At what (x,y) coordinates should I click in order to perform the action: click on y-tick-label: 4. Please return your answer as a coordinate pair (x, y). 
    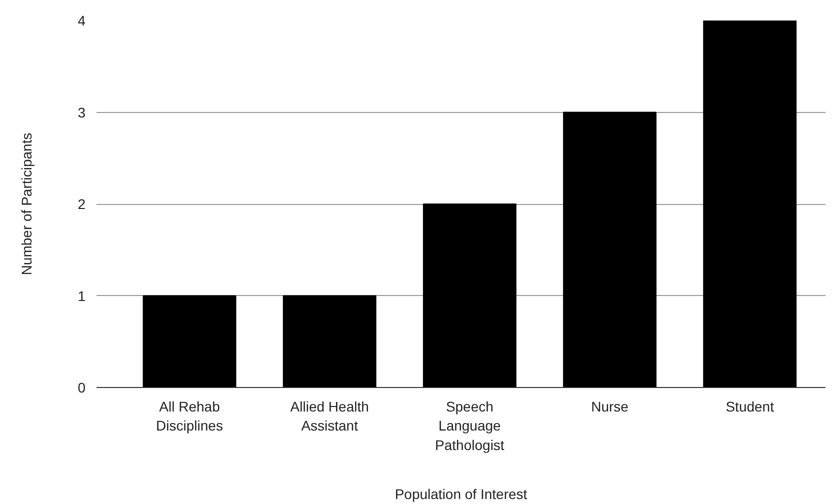
    Looking at the image, I should click on (82, 20).